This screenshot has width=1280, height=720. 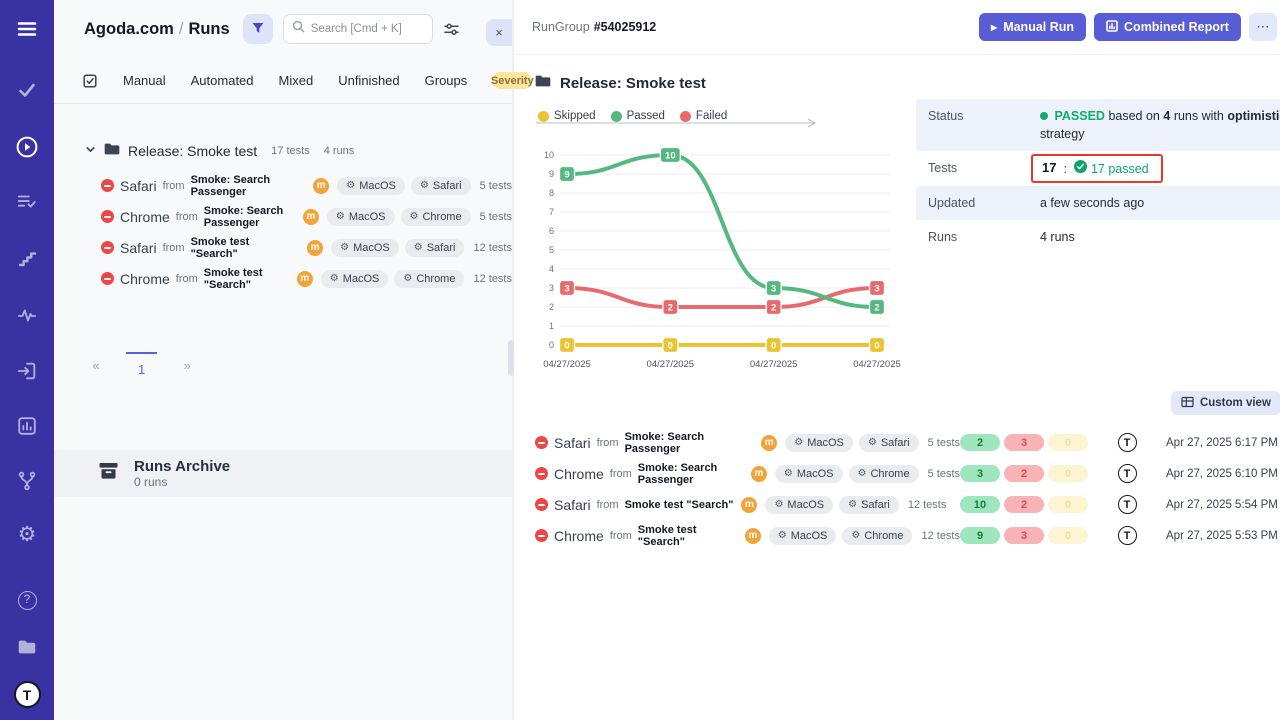 I want to click on env-badge-label: Safari, so click(x=441, y=247).